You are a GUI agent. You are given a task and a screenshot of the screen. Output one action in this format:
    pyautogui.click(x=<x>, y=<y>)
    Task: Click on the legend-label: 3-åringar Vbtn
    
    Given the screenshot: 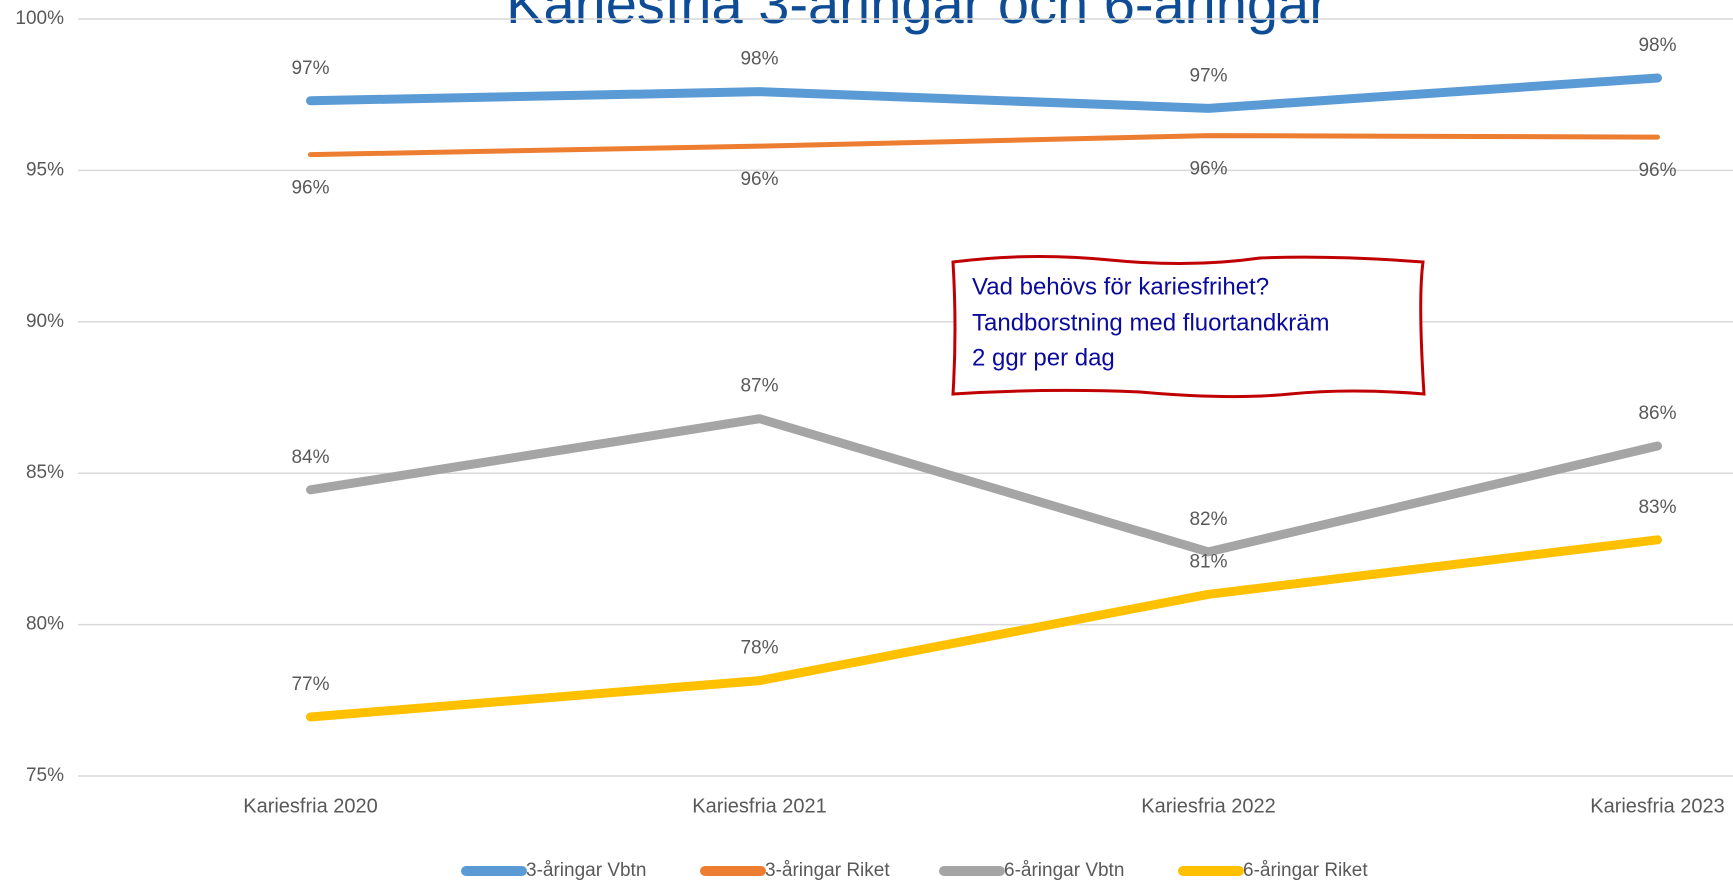 What is the action you would take?
    pyautogui.click(x=586, y=870)
    